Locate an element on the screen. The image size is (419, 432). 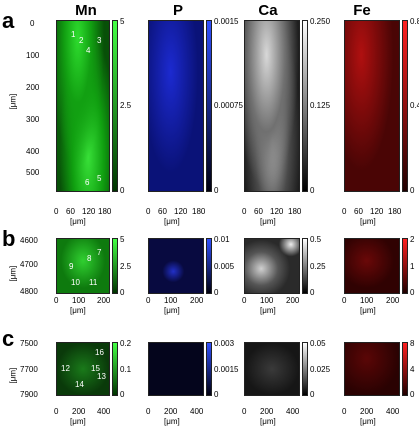
marker-label: 13 is located at coordinates (101, 376).